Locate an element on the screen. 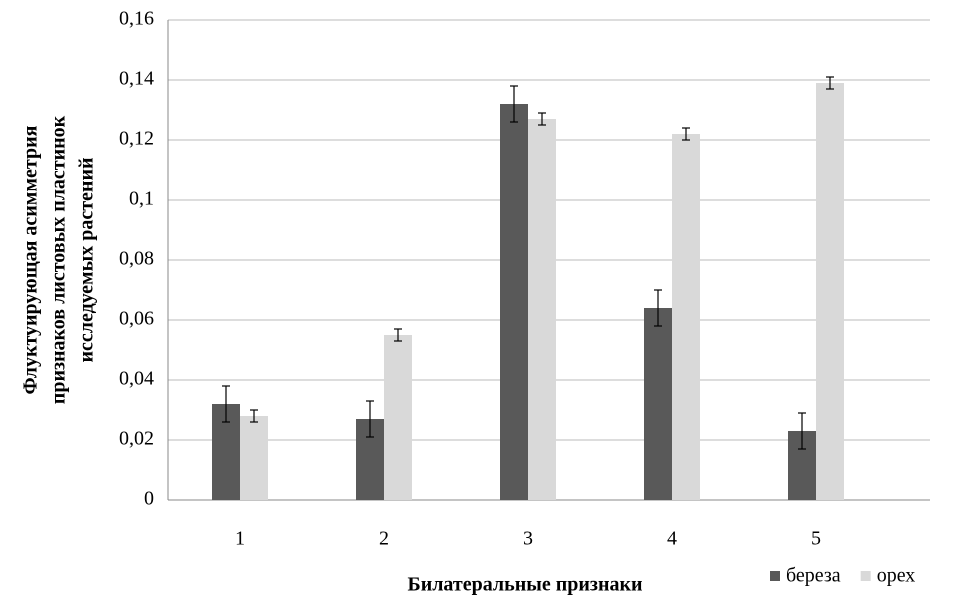 The height and width of the screenshot is (615, 968). legend-label: орех is located at coordinates (896, 576).